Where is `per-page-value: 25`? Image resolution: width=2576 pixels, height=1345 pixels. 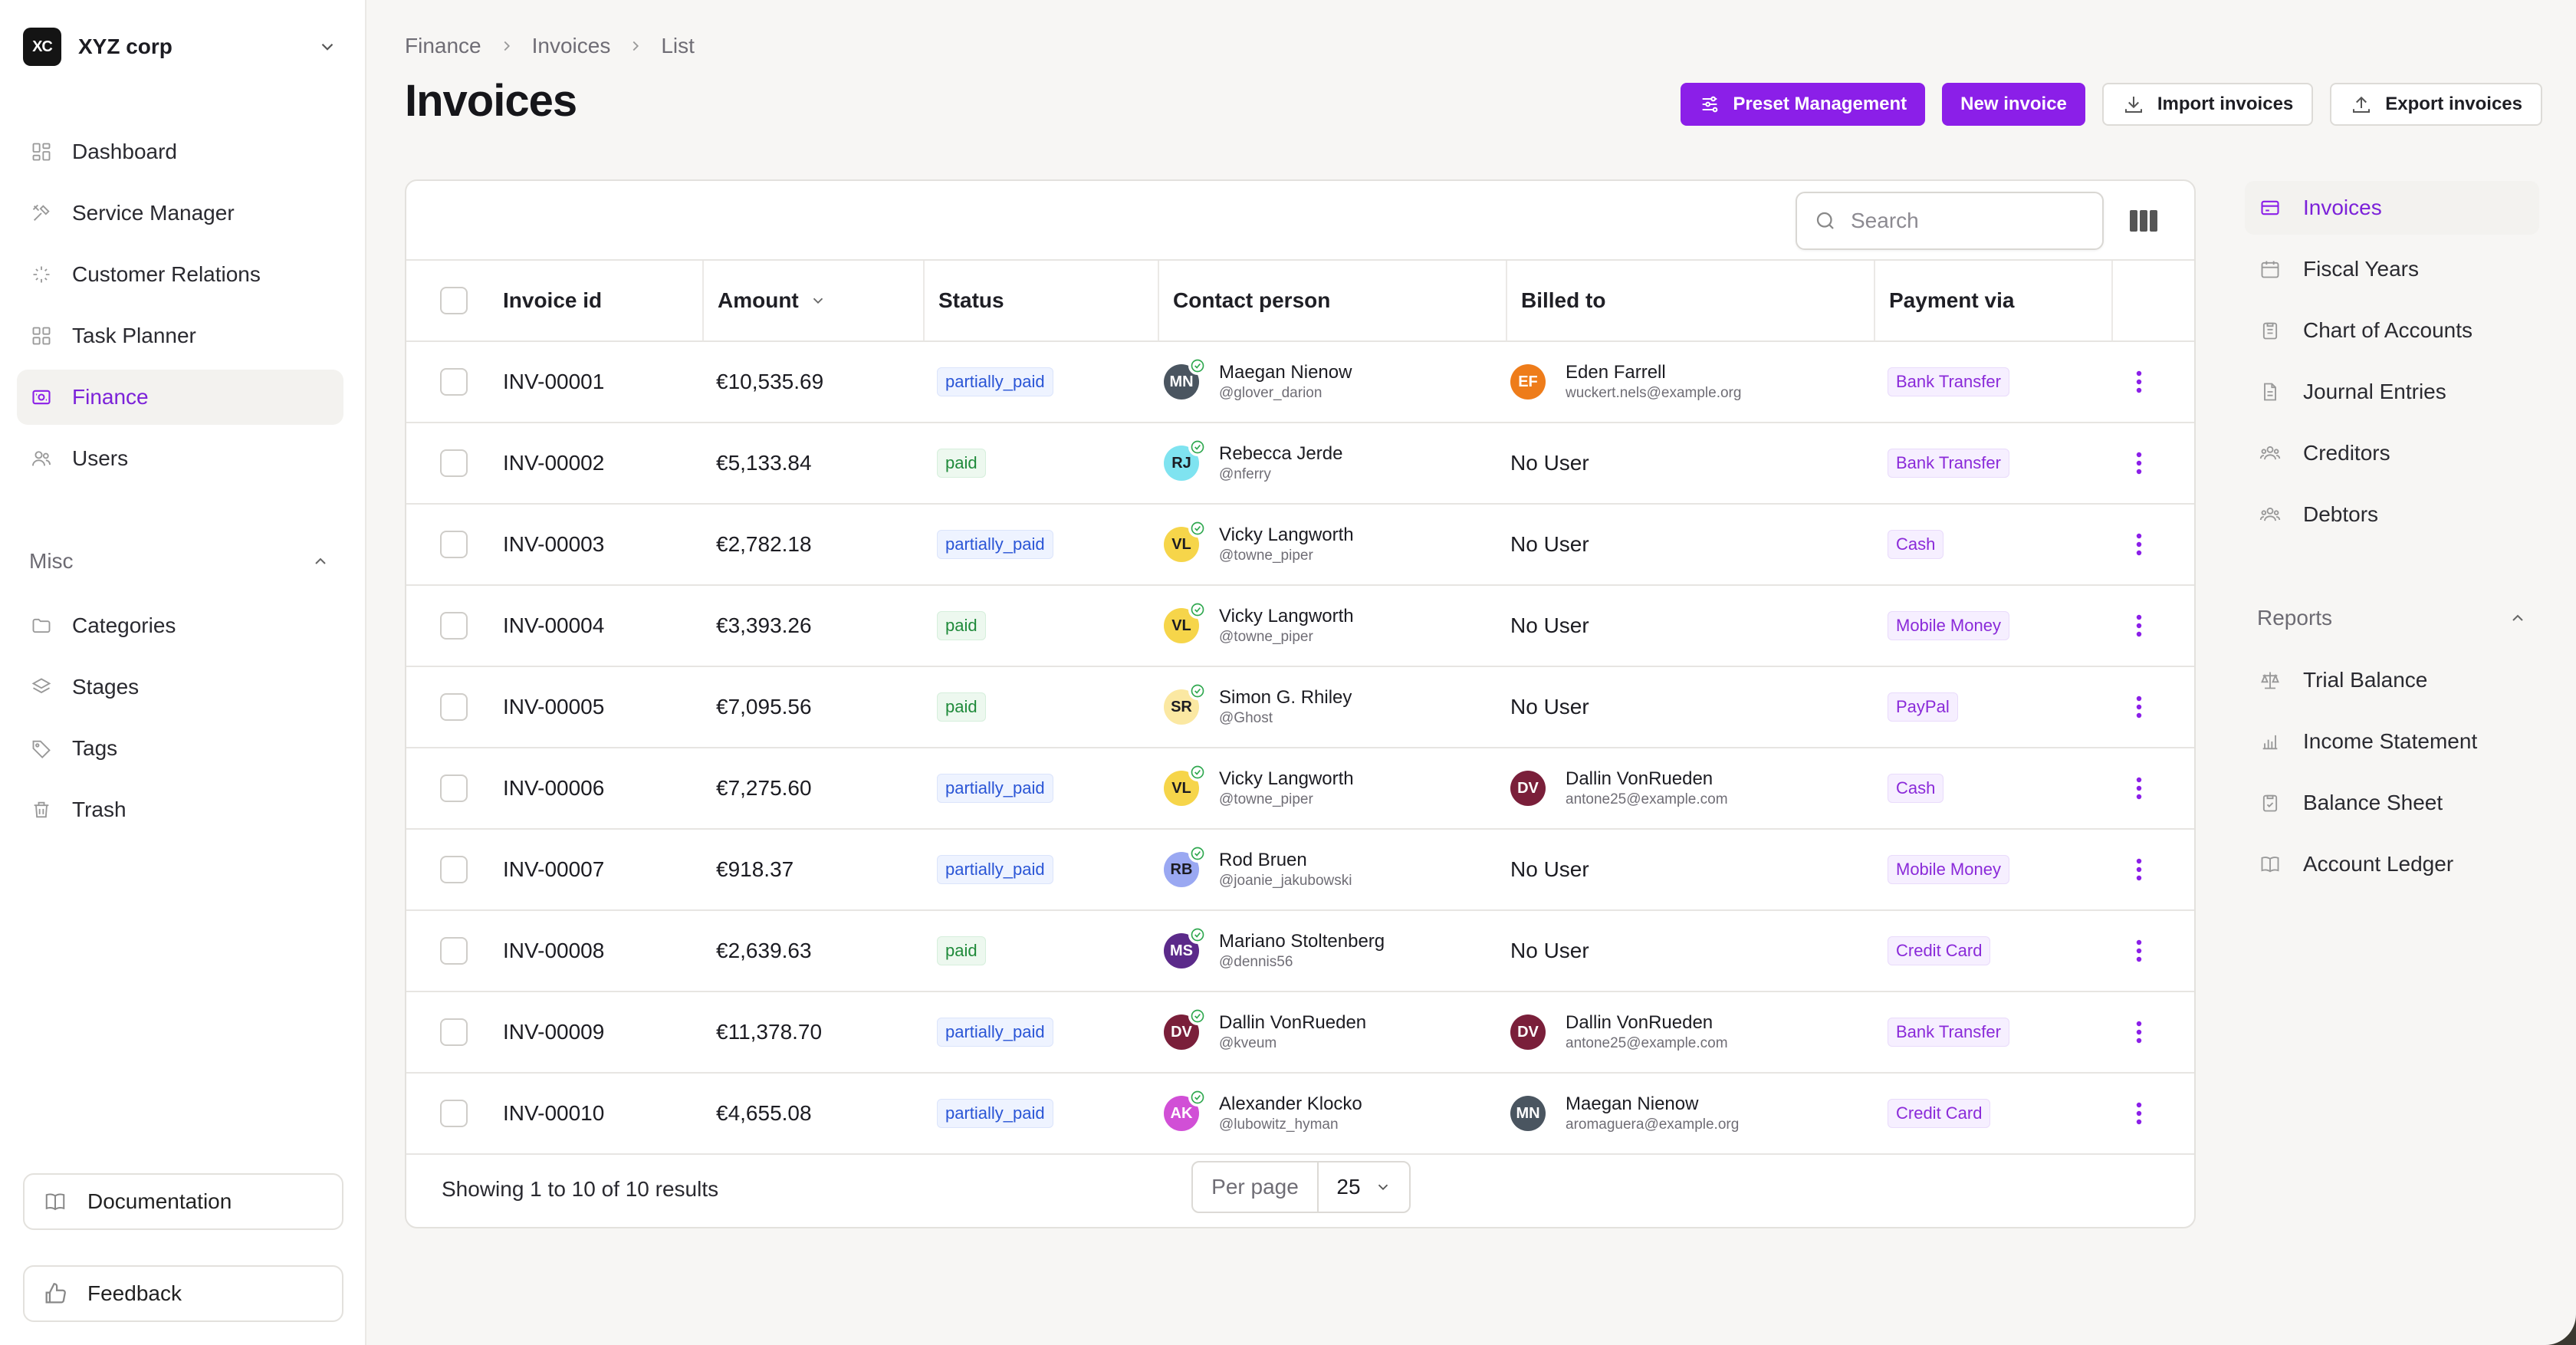 per-page-value: 25 is located at coordinates (1364, 1187).